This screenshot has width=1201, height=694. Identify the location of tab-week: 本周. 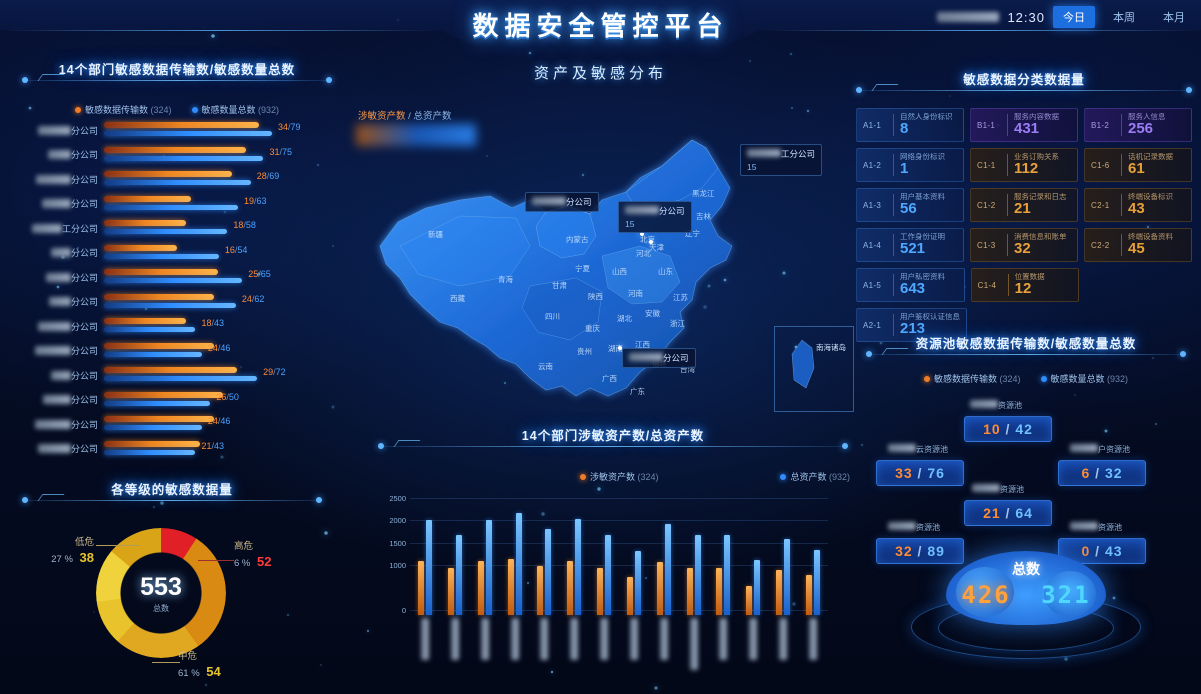
(1124, 18).